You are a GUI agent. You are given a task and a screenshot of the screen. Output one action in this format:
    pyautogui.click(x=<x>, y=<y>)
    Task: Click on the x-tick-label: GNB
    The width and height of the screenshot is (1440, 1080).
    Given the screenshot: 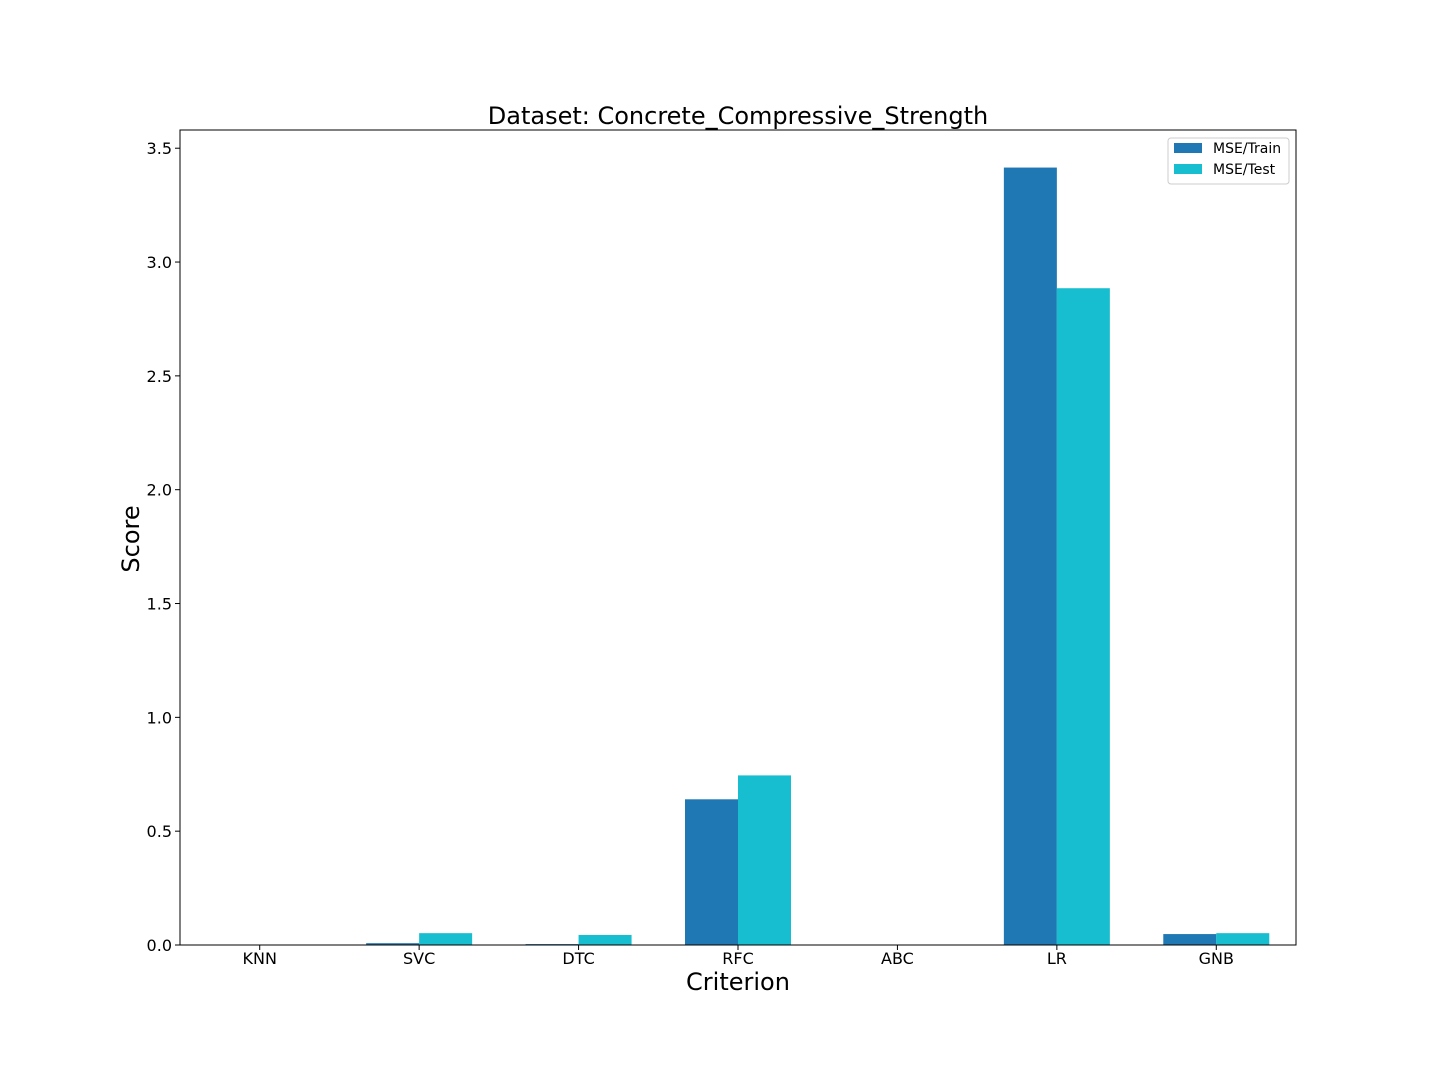 What is the action you would take?
    pyautogui.click(x=1216, y=958)
    